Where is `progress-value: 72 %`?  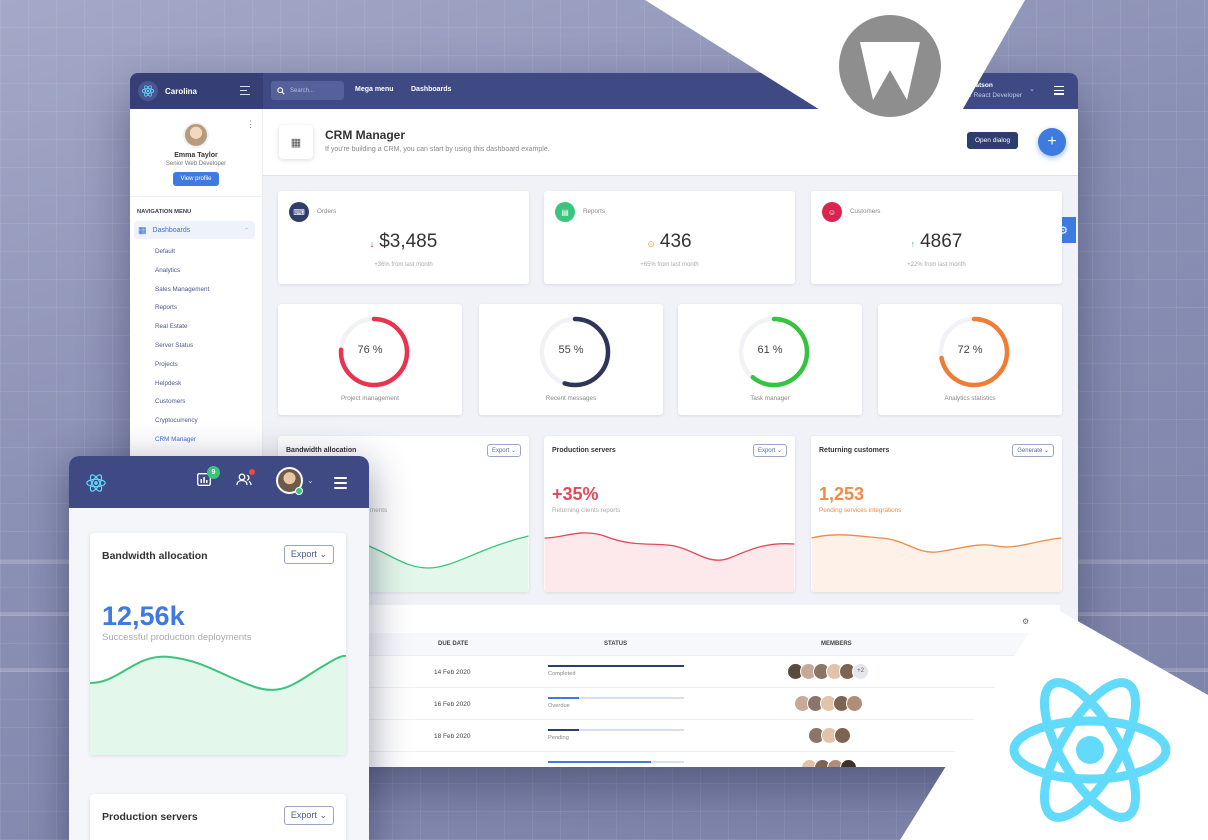 progress-value: 72 % is located at coordinates (970, 350).